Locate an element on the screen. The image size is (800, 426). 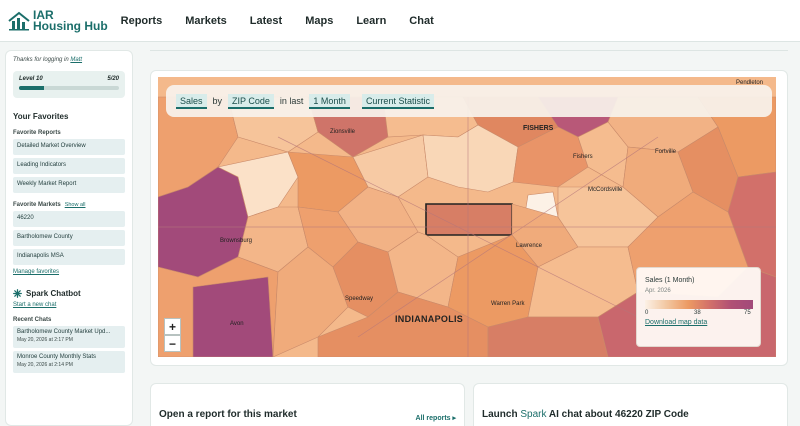
filter-connector-in-last: in last is located at coordinates (291, 101).